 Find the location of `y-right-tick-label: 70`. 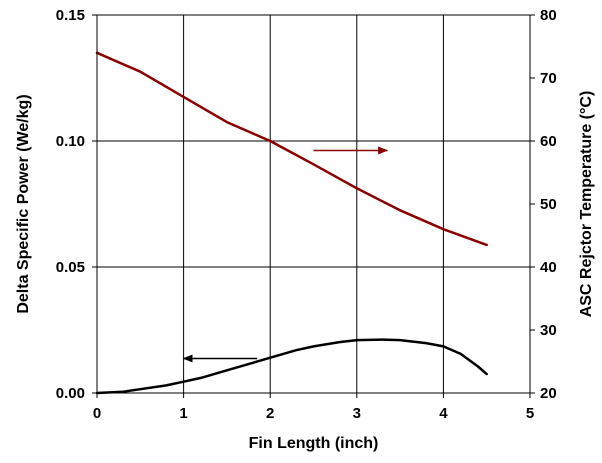

y-right-tick-label: 70 is located at coordinates (548, 78).